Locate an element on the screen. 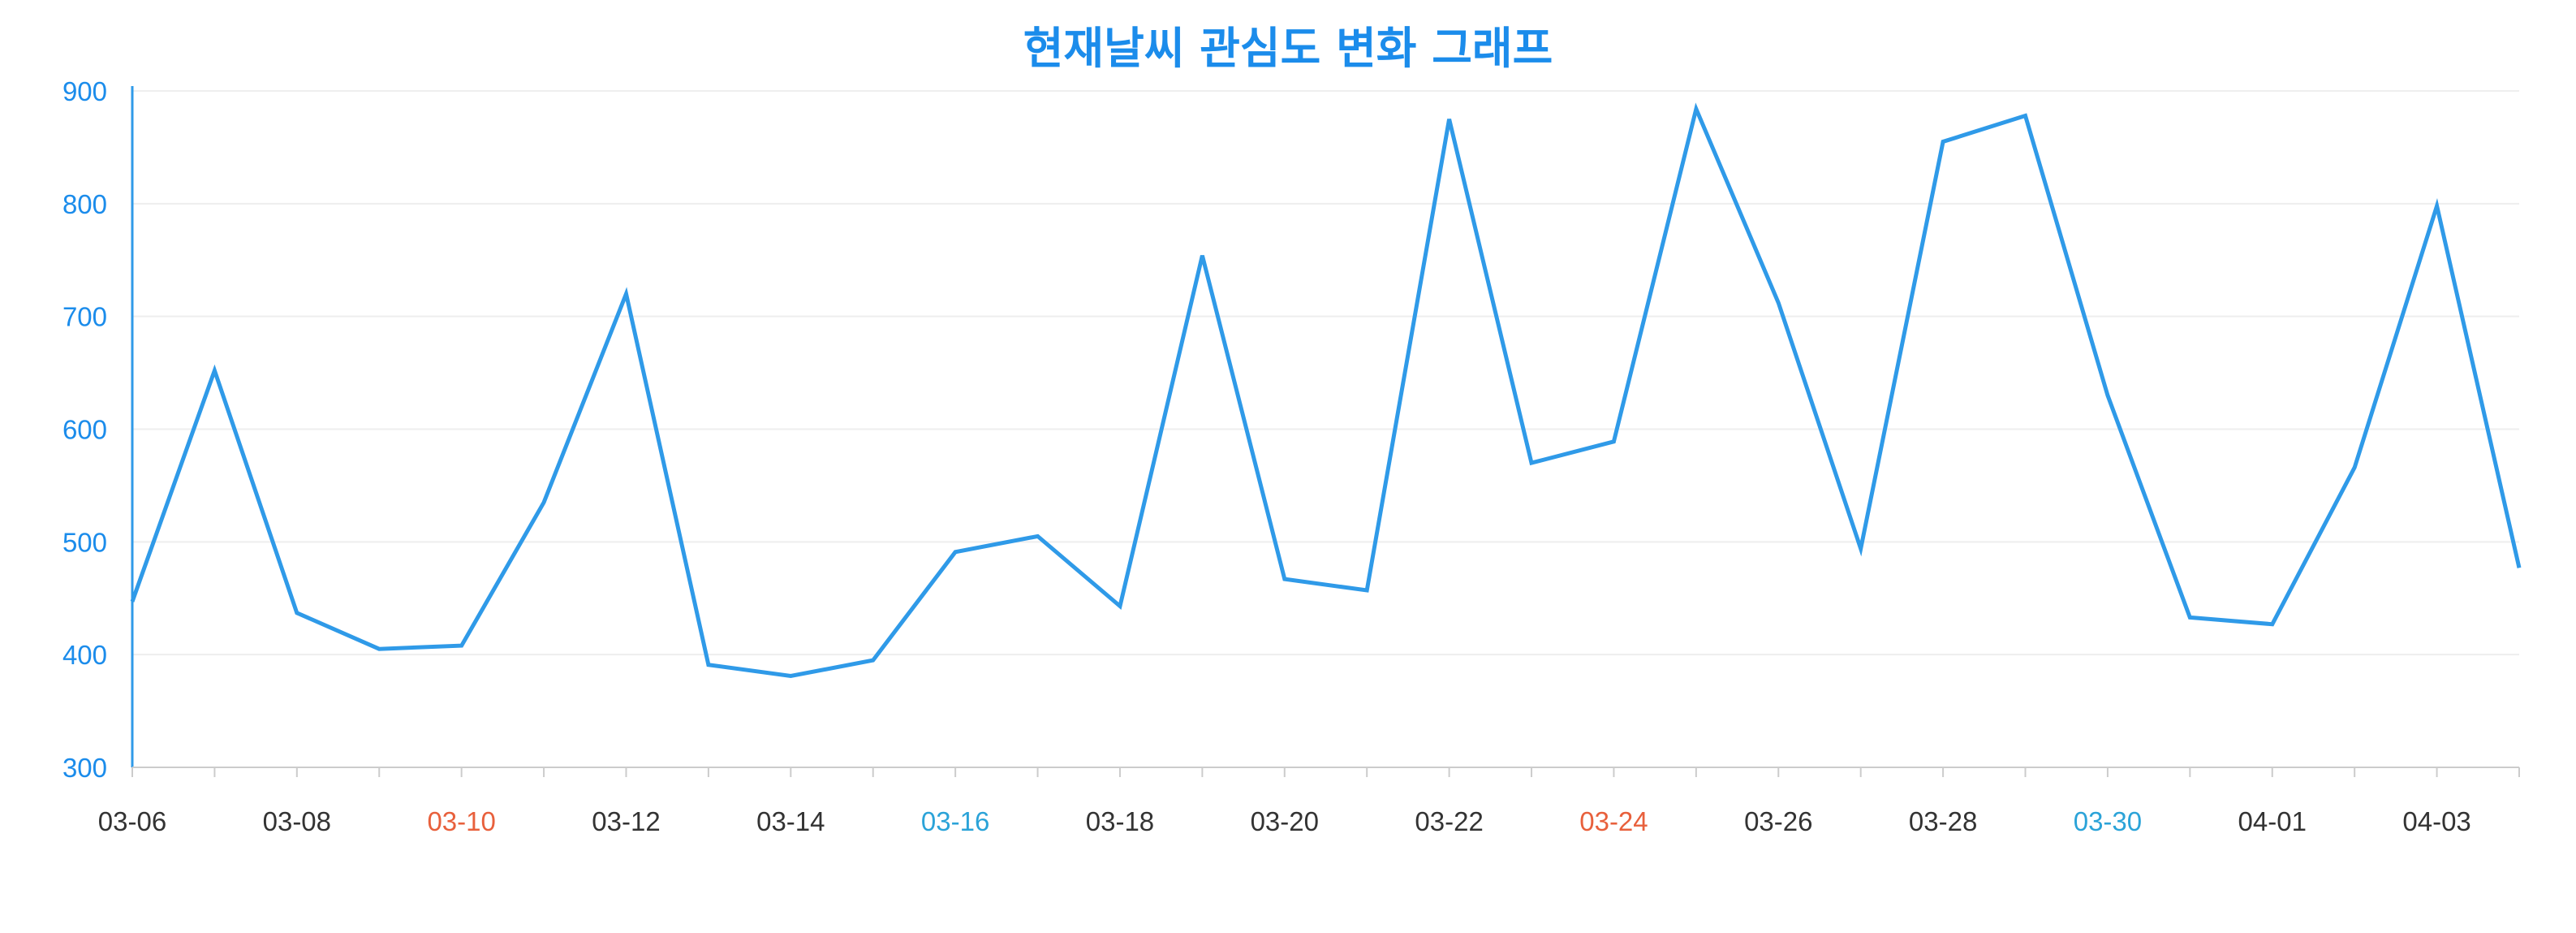 This screenshot has width=2576, height=933. y-tick-label: 700 is located at coordinates (84, 317).